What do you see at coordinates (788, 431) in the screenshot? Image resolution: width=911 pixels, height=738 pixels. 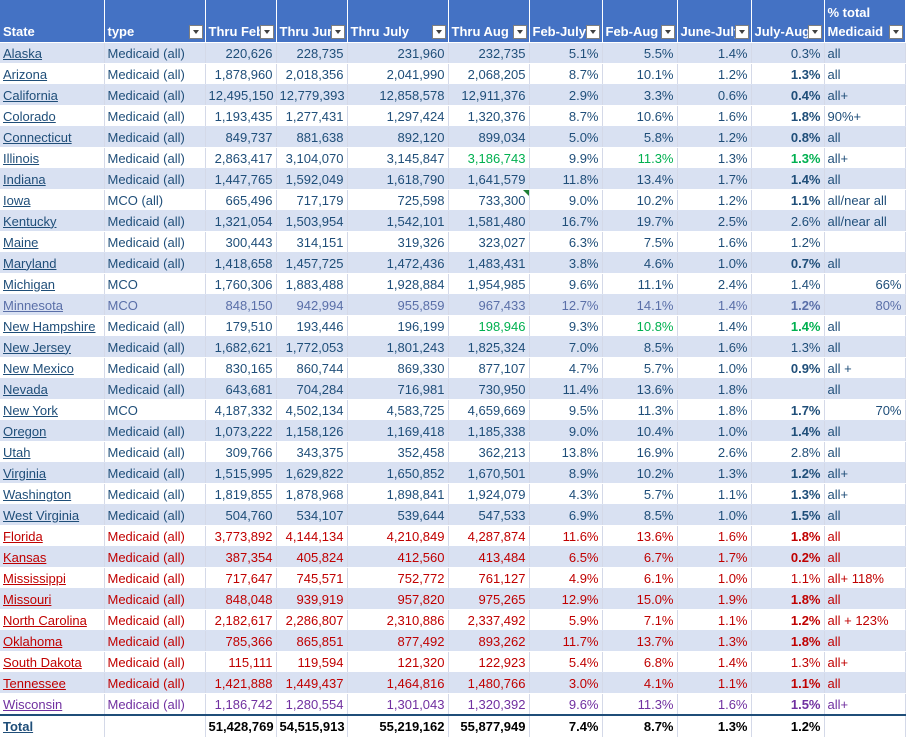 I see `july-aug-cell: 1.4%` at bounding box center [788, 431].